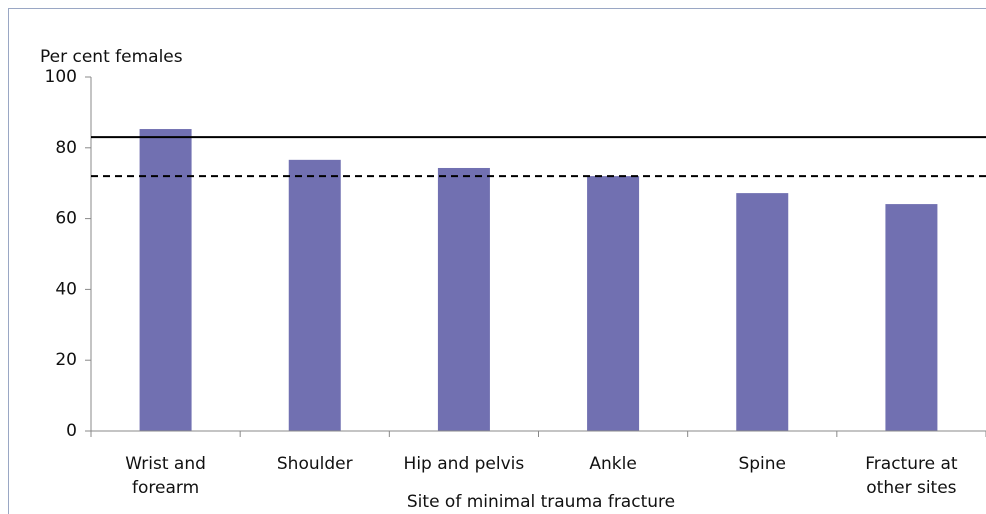 Image resolution: width=986 pixels, height=514 pixels. Describe the element at coordinates (911, 476) in the screenshot. I see `x-tick-label: Fracture at other sites` at that location.